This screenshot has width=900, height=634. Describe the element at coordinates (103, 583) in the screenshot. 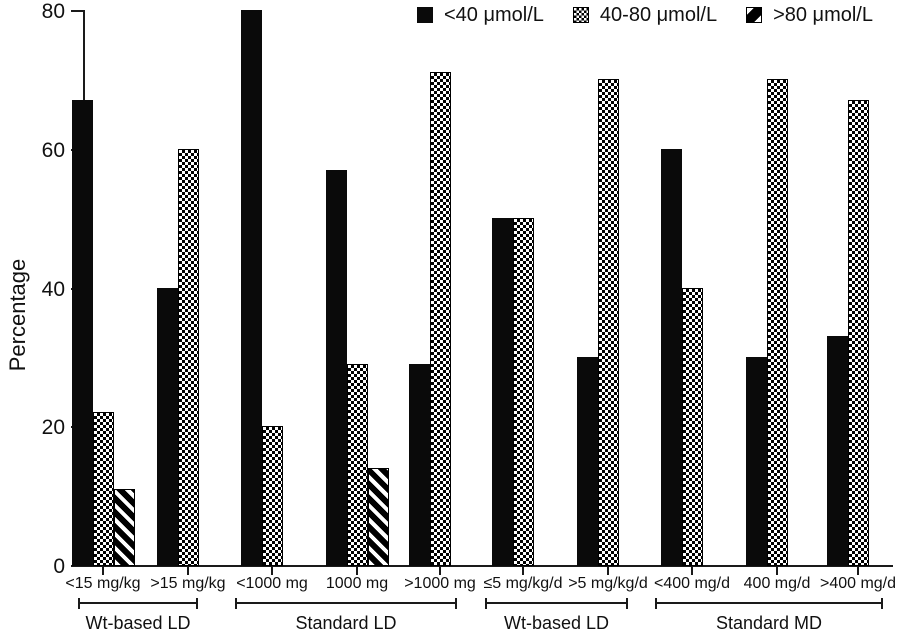

I see `x-tick-label: <15 mg/kg` at that location.